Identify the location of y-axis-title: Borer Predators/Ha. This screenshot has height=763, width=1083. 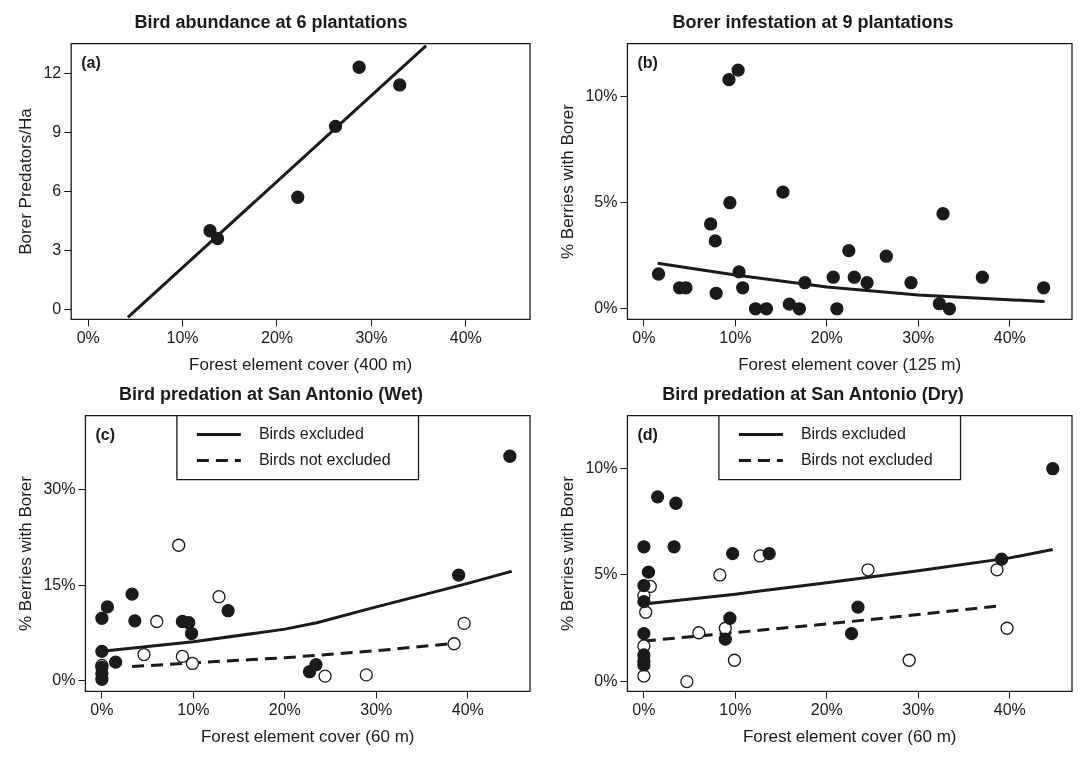
(25, 181).